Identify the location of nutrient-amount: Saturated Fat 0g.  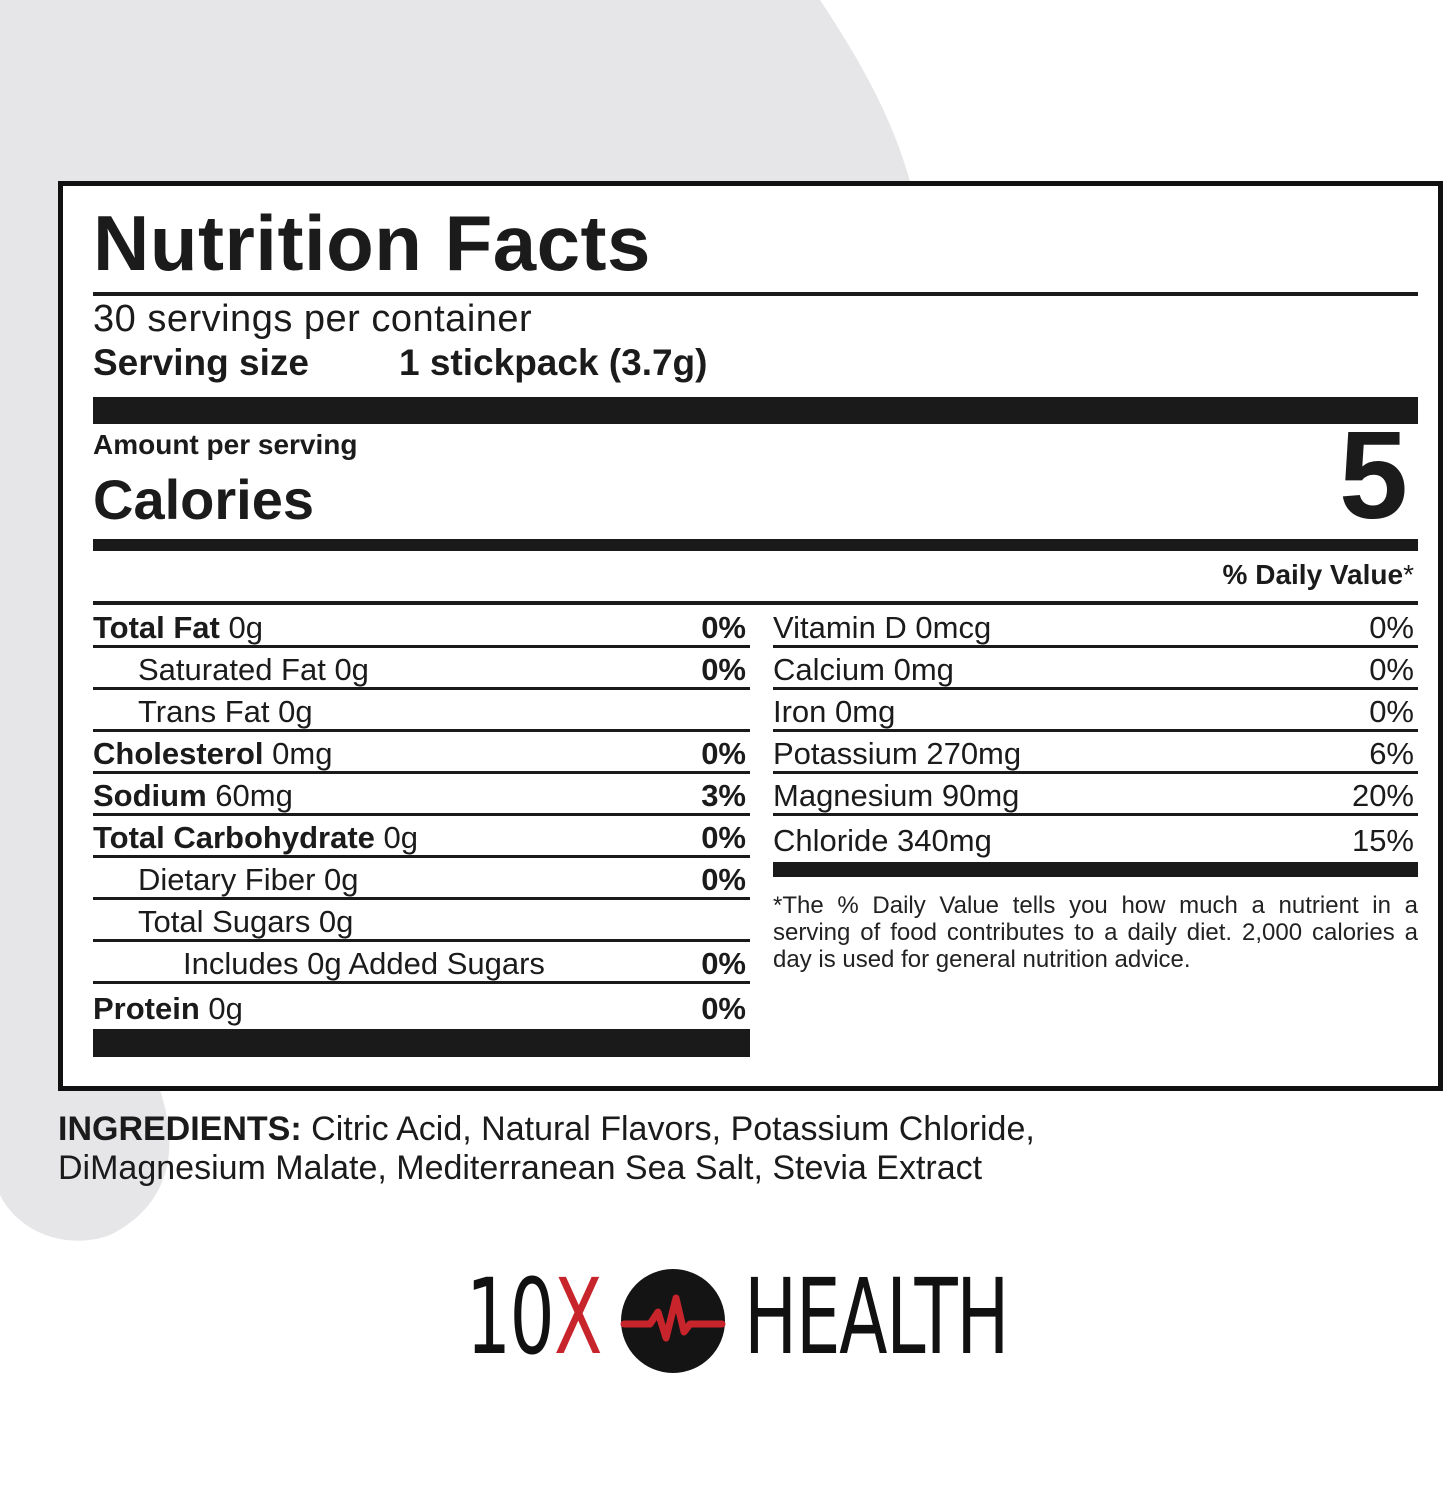
(253, 669).